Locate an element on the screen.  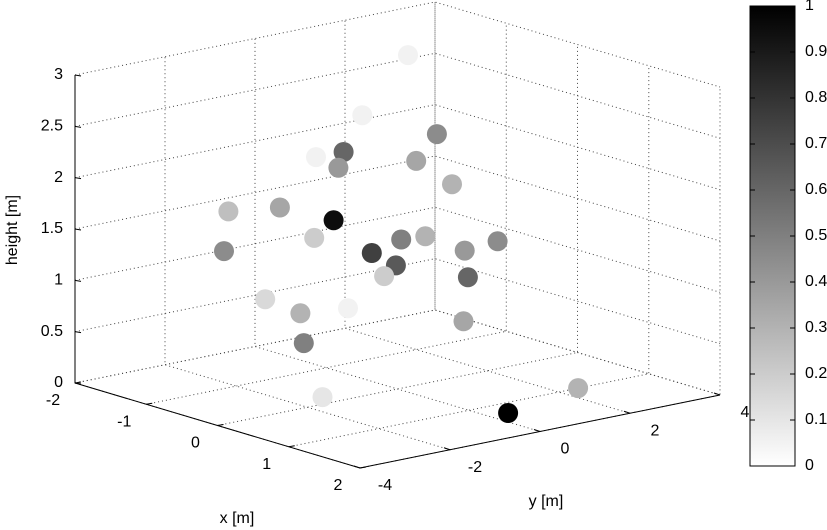
x-tick-label: 1 is located at coordinates (266, 464).